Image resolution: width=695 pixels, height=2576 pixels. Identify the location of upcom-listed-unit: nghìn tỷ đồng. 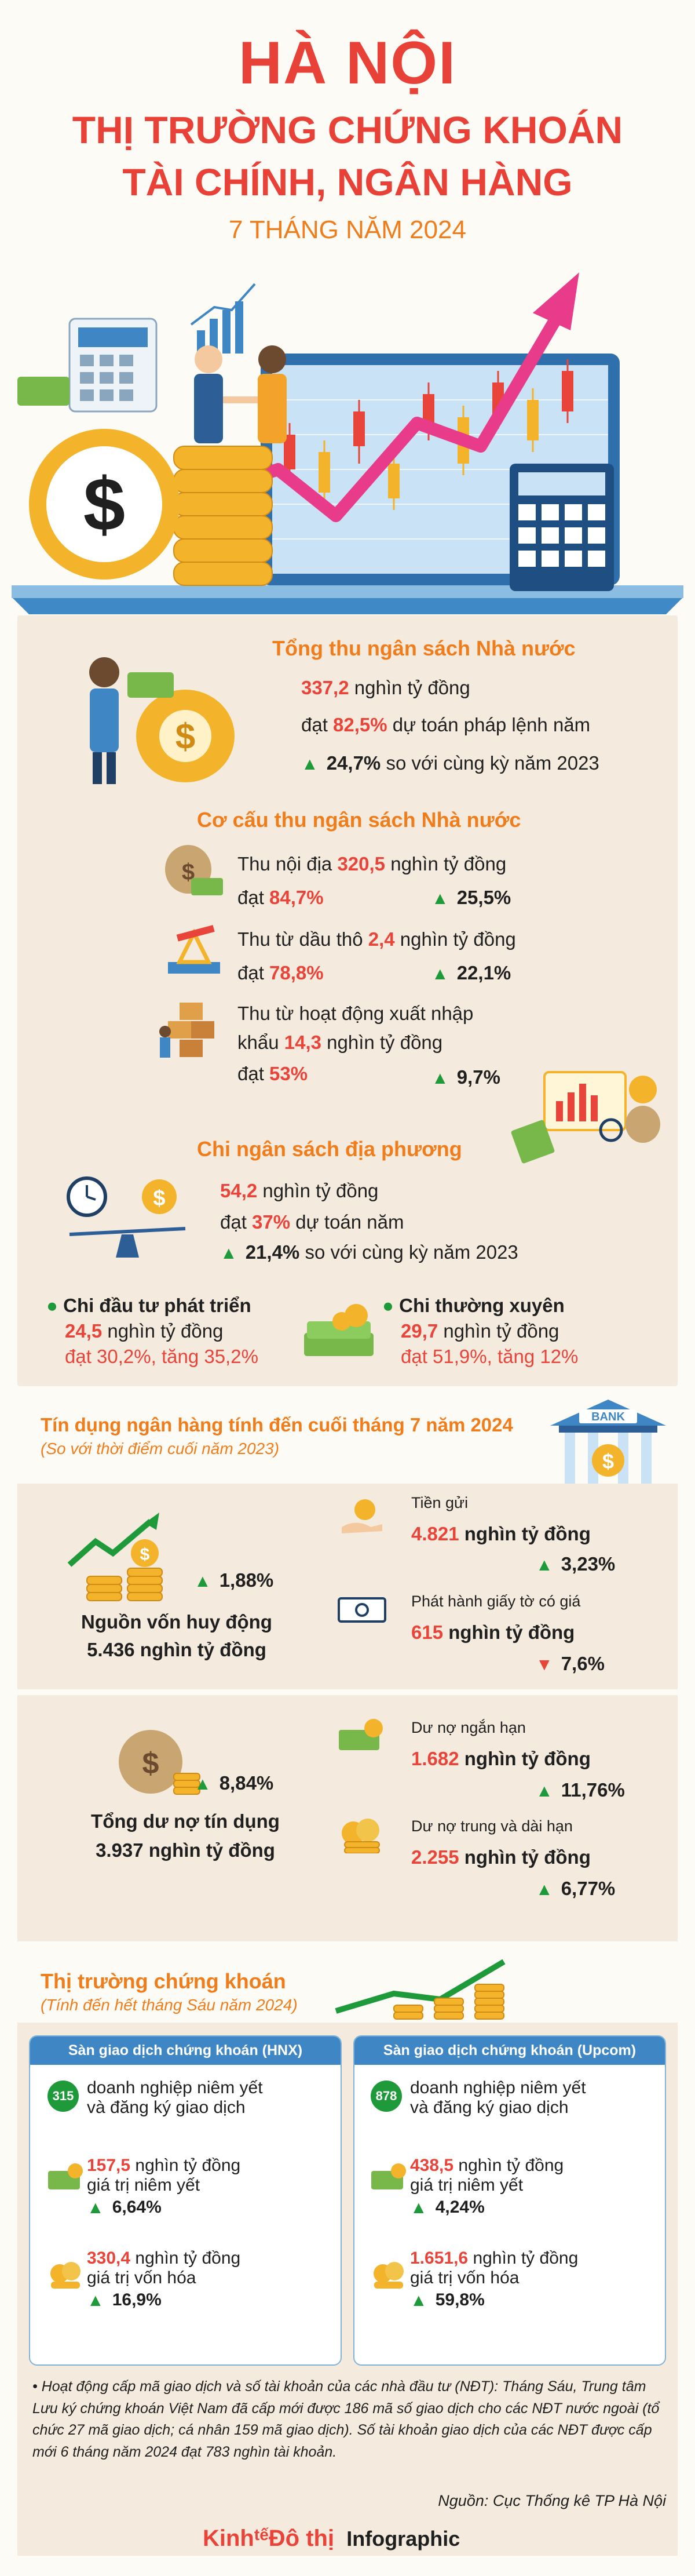
(511, 2165).